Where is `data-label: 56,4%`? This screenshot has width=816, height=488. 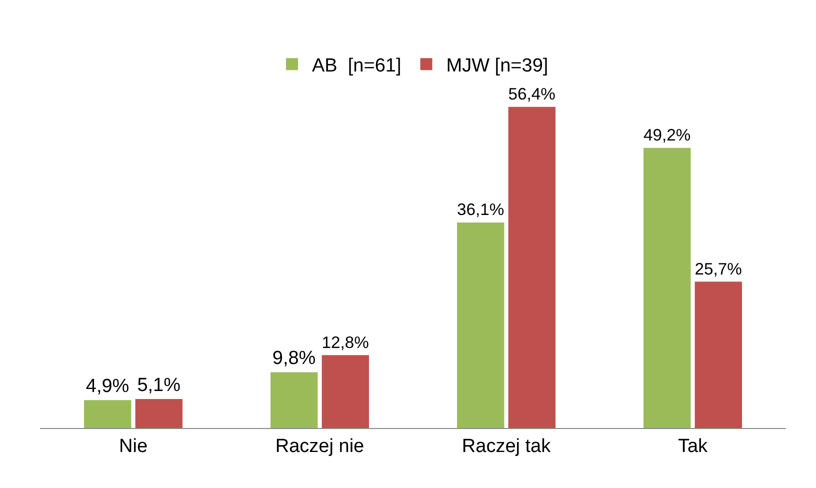 data-label: 56,4% is located at coordinates (532, 94).